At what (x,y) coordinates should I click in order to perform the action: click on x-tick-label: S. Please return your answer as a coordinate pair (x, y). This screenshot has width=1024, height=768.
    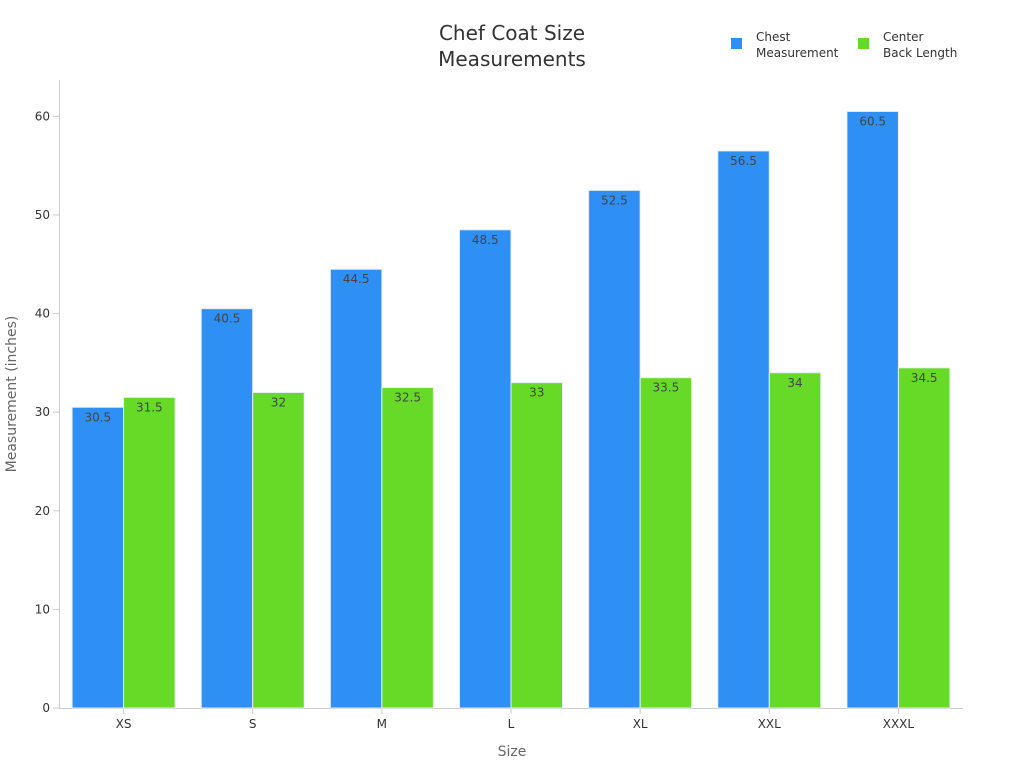
    Looking at the image, I should click on (253, 724).